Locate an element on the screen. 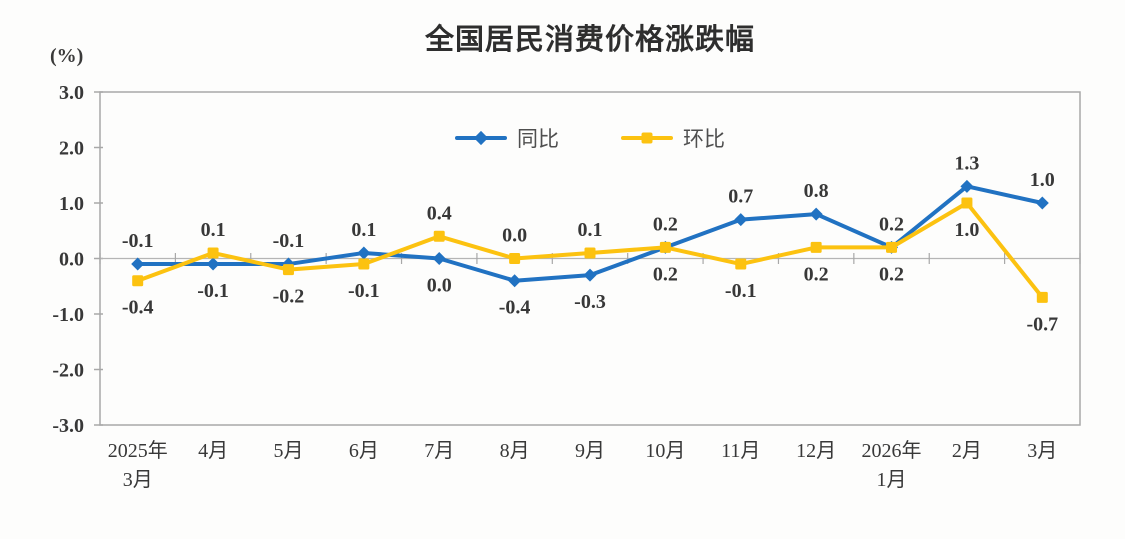  x-axis-label: 2月 is located at coordinates (967, 451).